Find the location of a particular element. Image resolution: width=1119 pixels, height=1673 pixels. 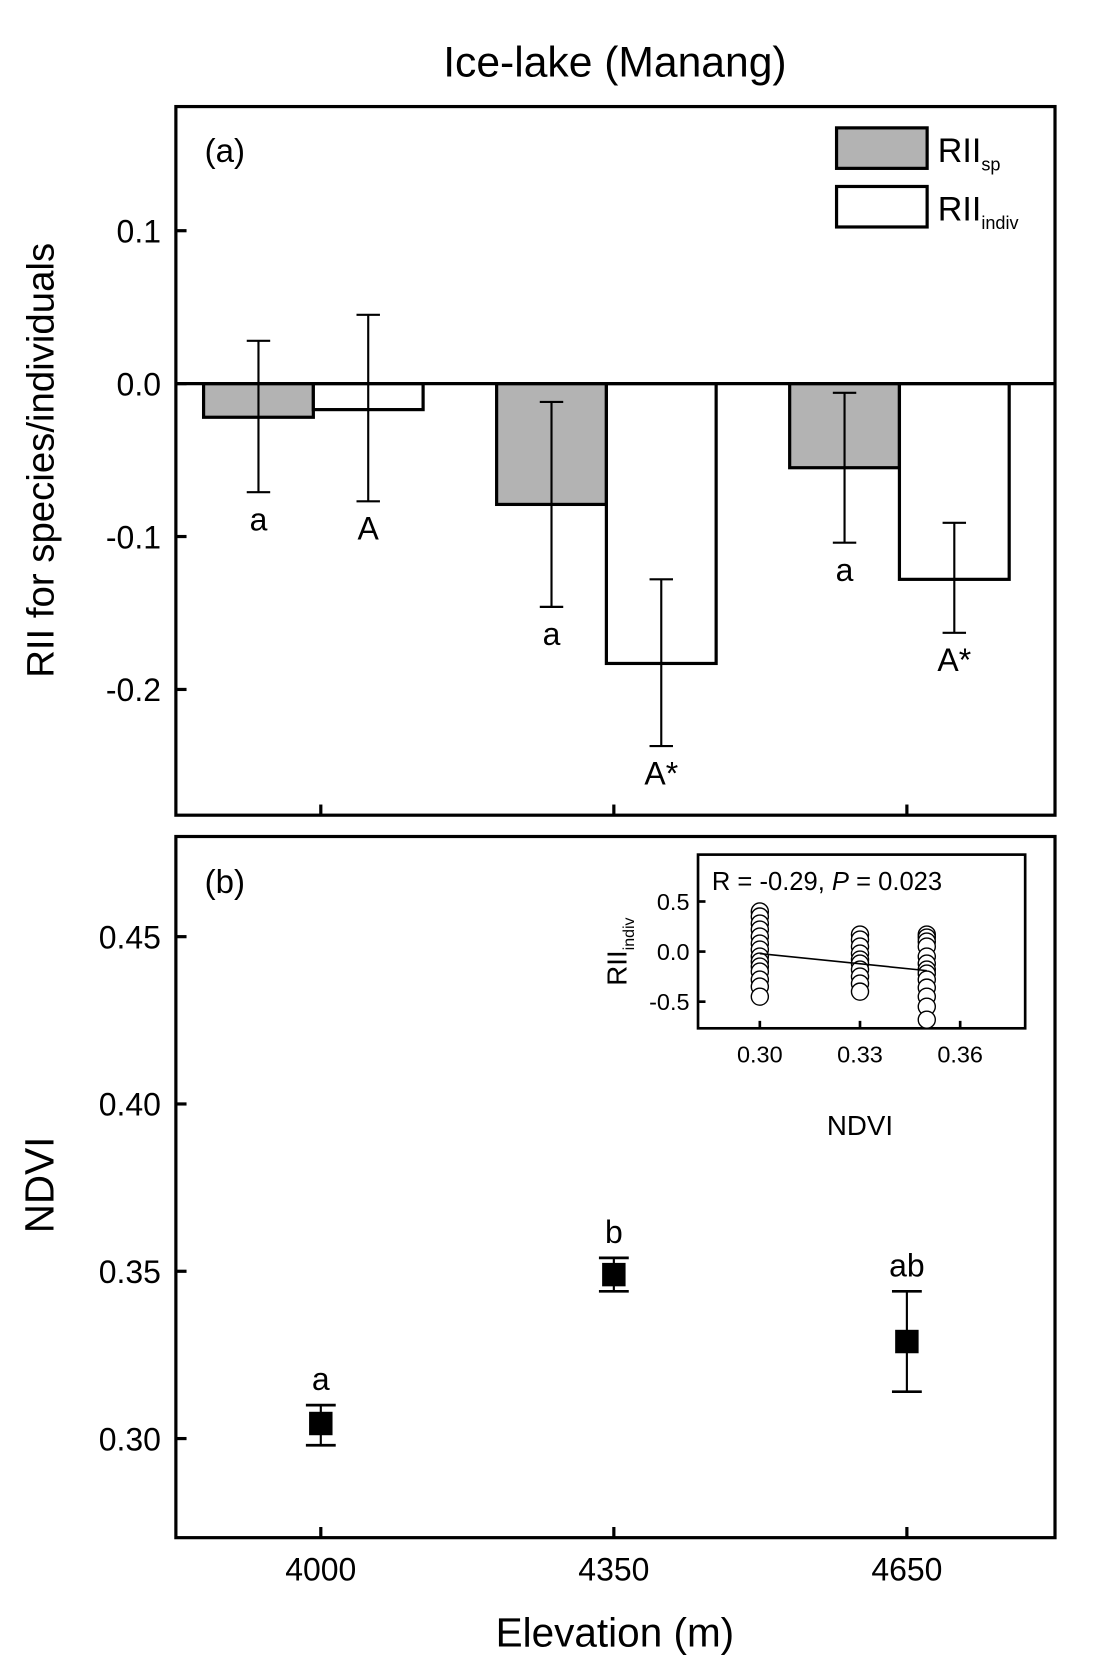

panel-a-label: (a) is located at coordinates (225, 150).